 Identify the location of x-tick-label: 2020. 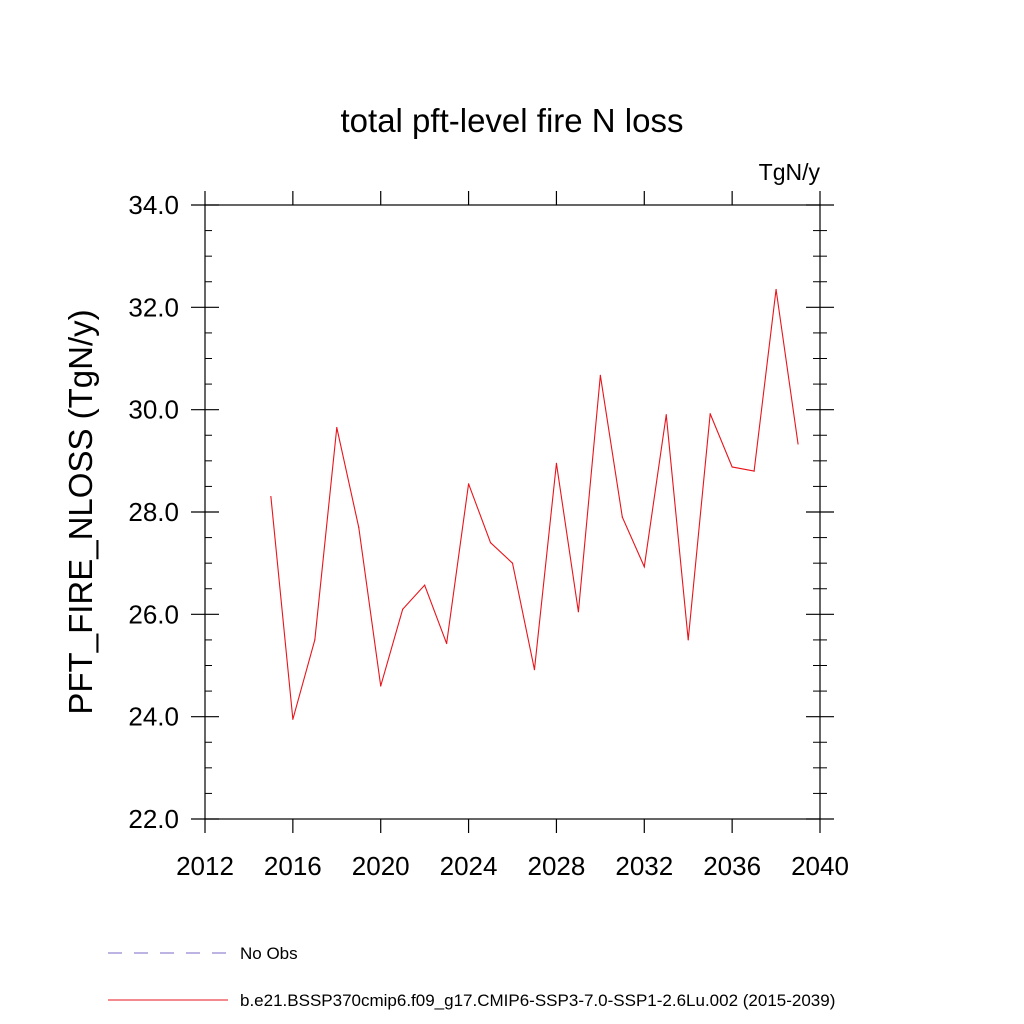
(381, 866).